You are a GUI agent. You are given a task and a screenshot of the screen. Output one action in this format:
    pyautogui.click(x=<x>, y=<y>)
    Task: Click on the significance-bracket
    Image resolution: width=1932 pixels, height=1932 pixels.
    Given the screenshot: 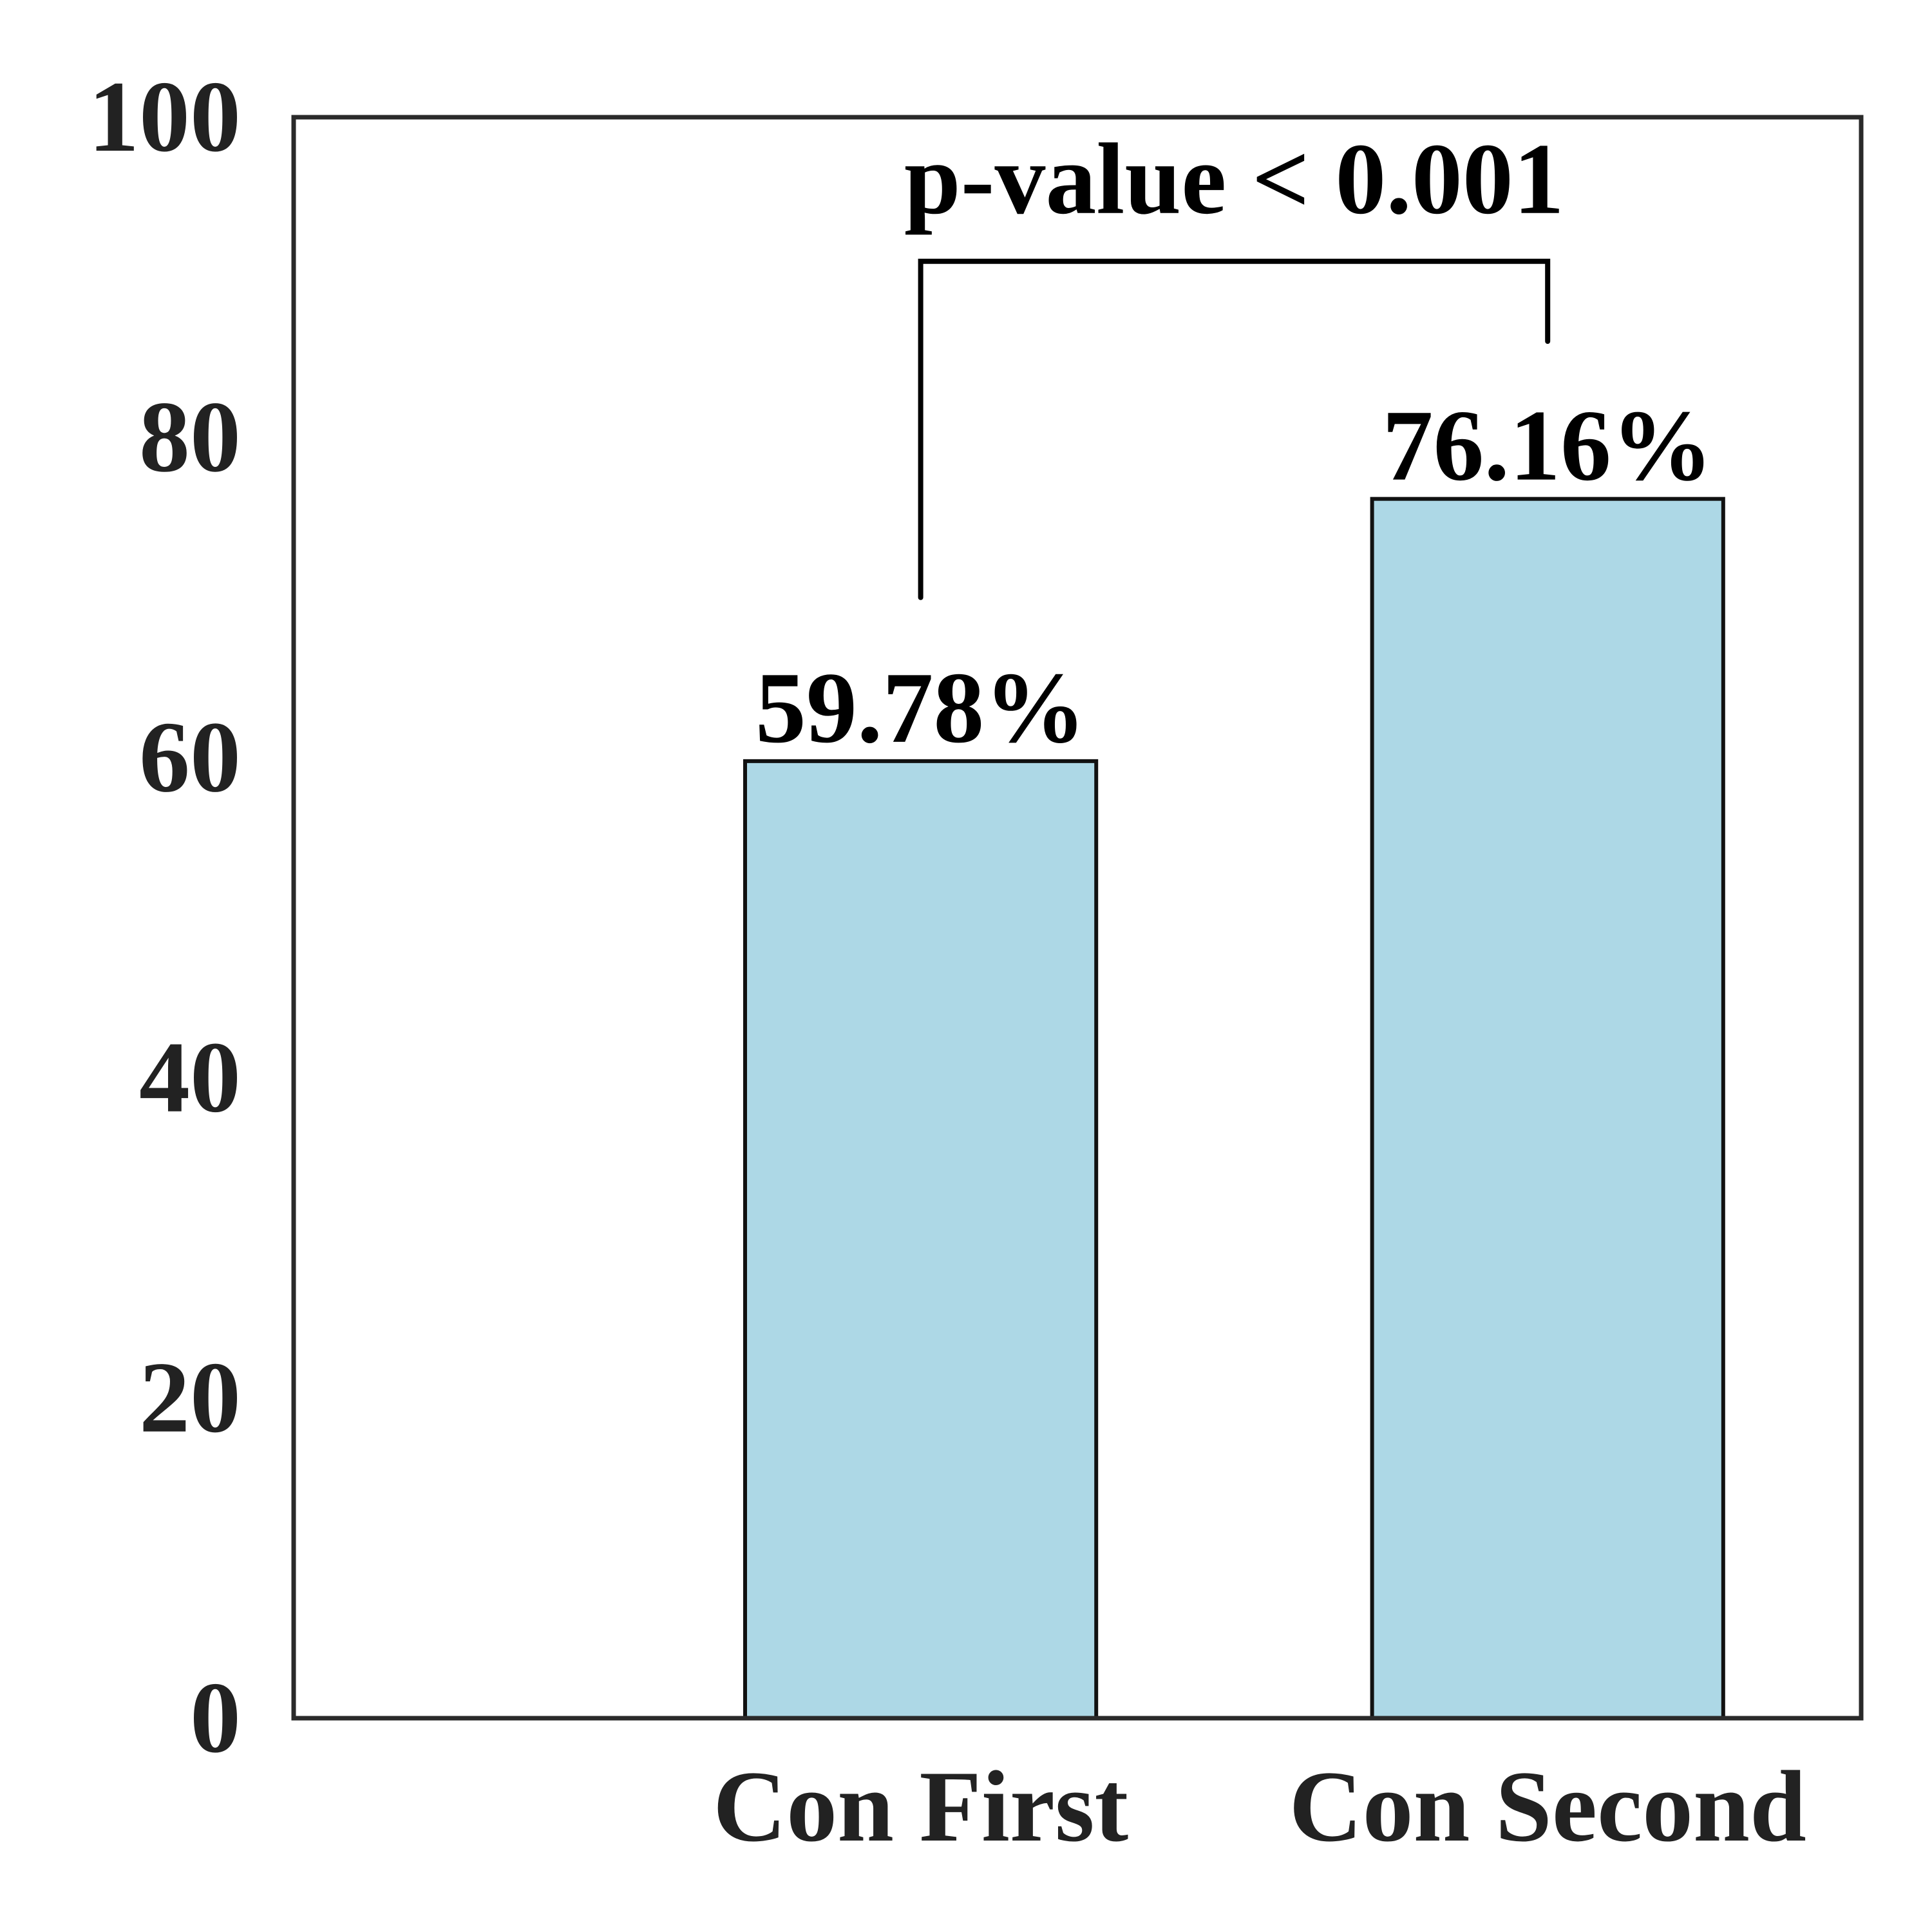 What is the action you would take?
    pyautogui.click(x=1234, y=429)
    